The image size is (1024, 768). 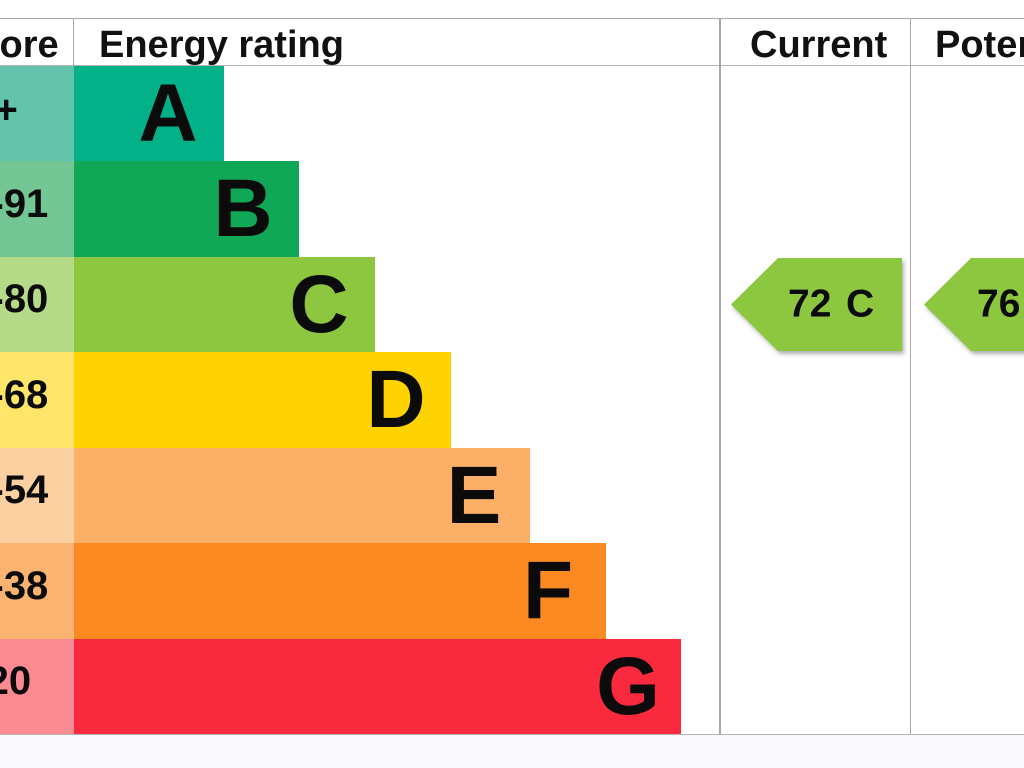 I want to click on svg-text: 76C, so click(x=1000, y=304).